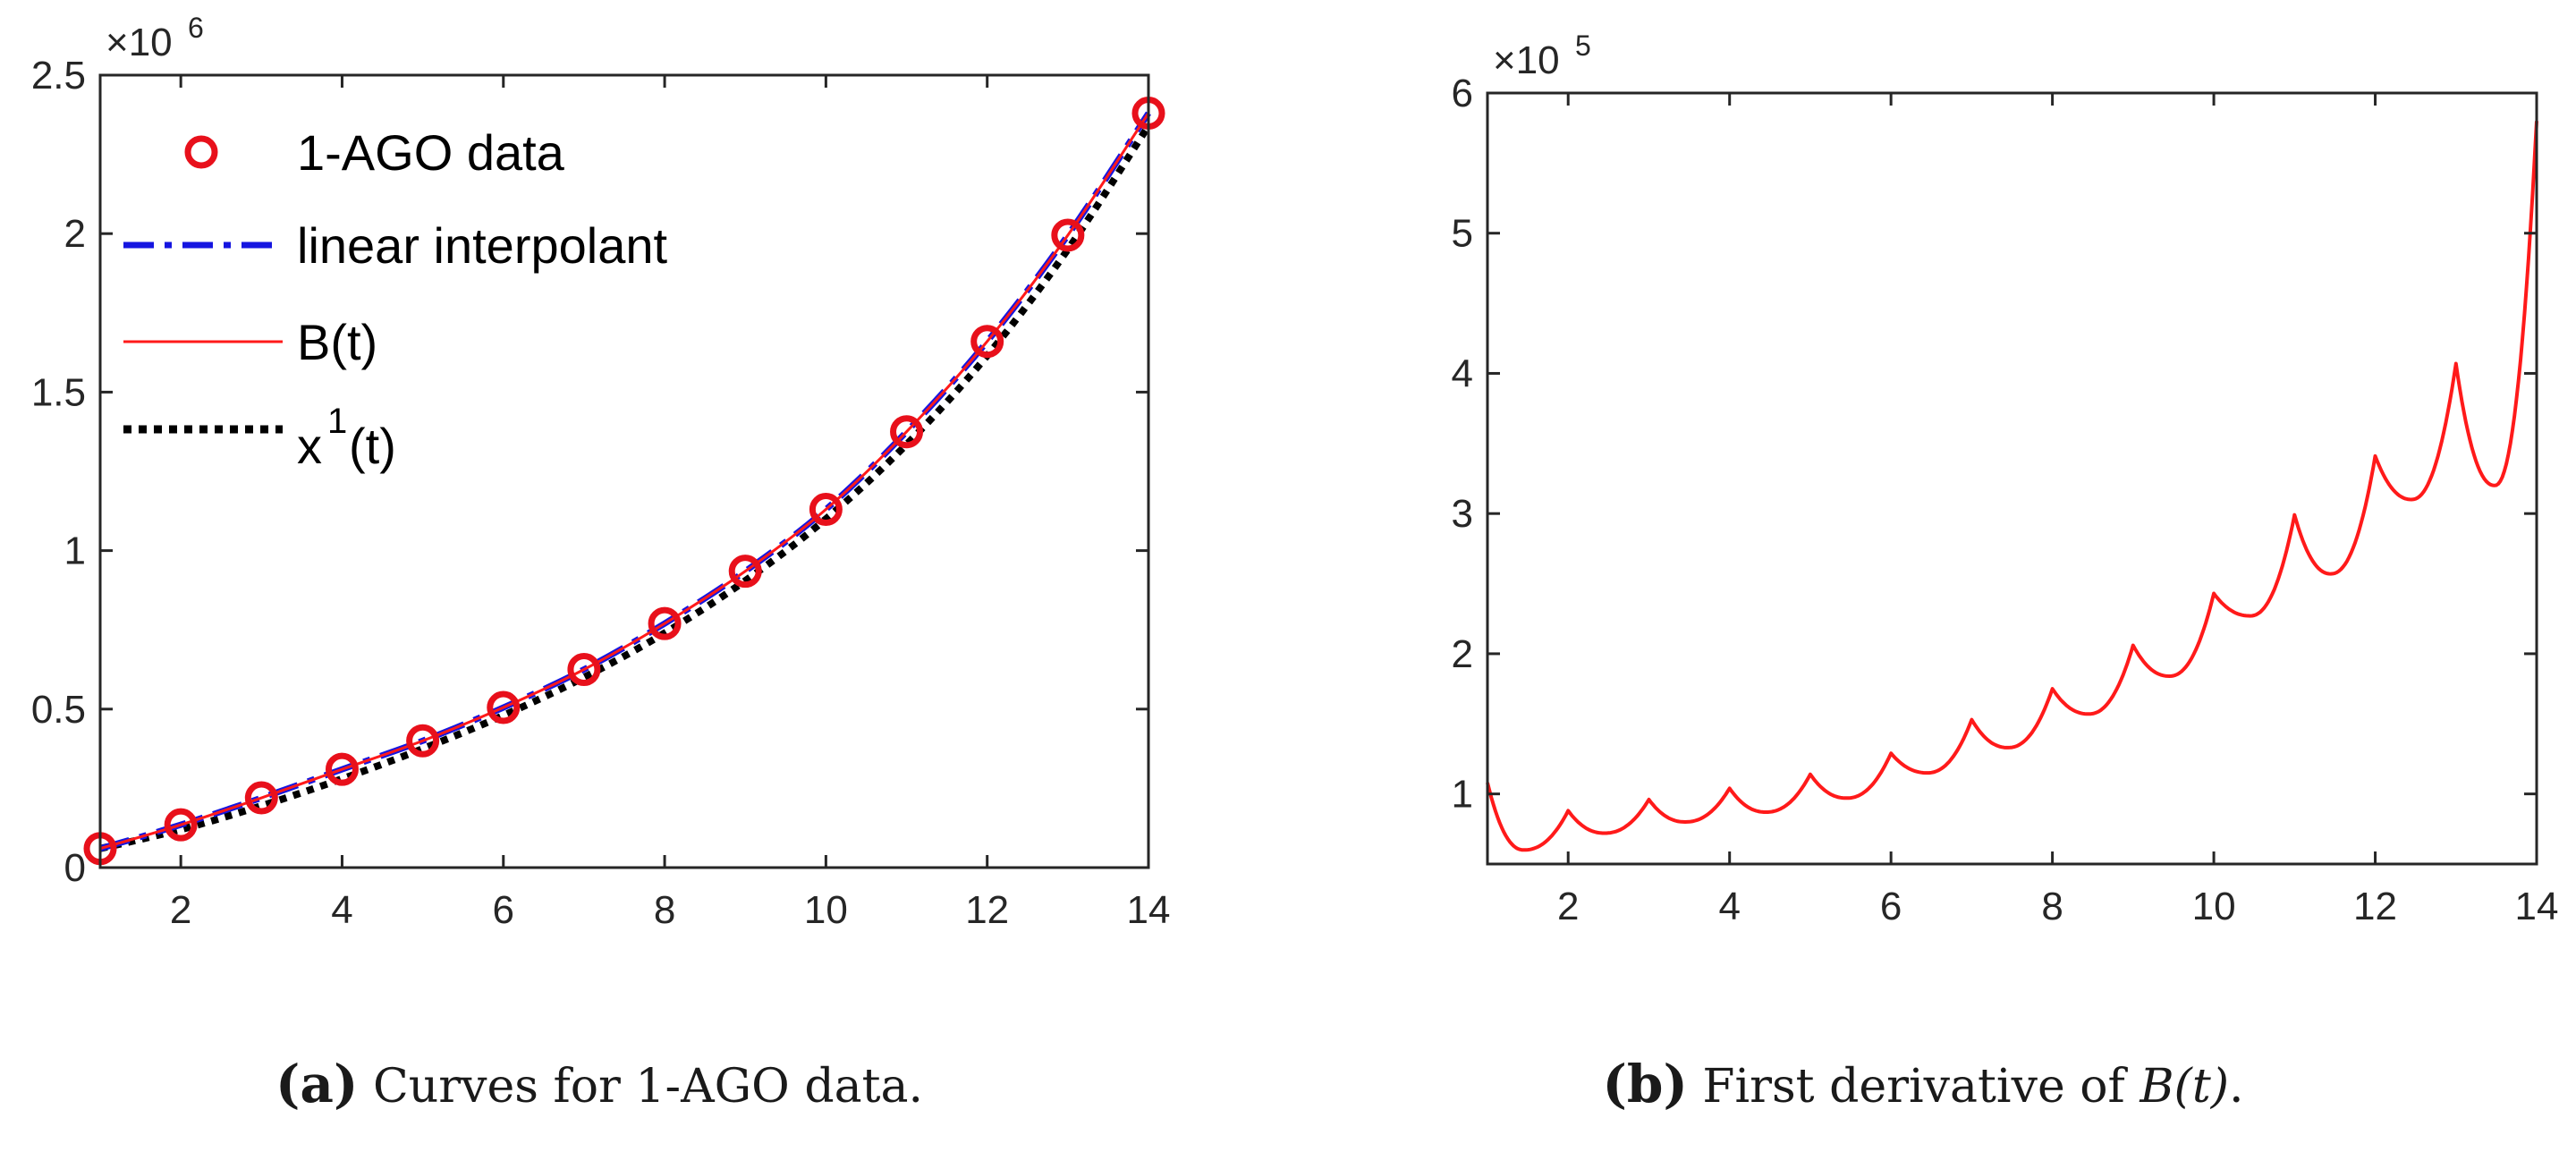 The height and width of the screenshot is (1169, 2576). Describe the element at coordinates (309, 446) in the screenshot. I see `legend-label-x1-base: x` at that location.